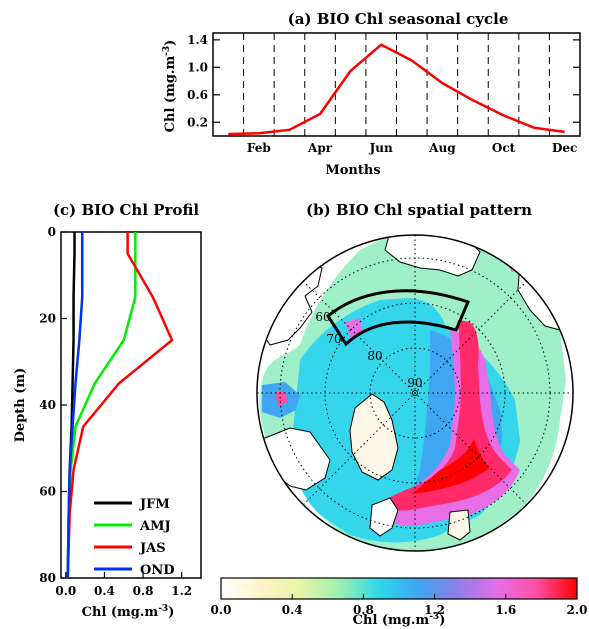 The width and height of the screenshot is (589, 629). I want to click on legend-label-jfm: JFM, so click(154, 504).